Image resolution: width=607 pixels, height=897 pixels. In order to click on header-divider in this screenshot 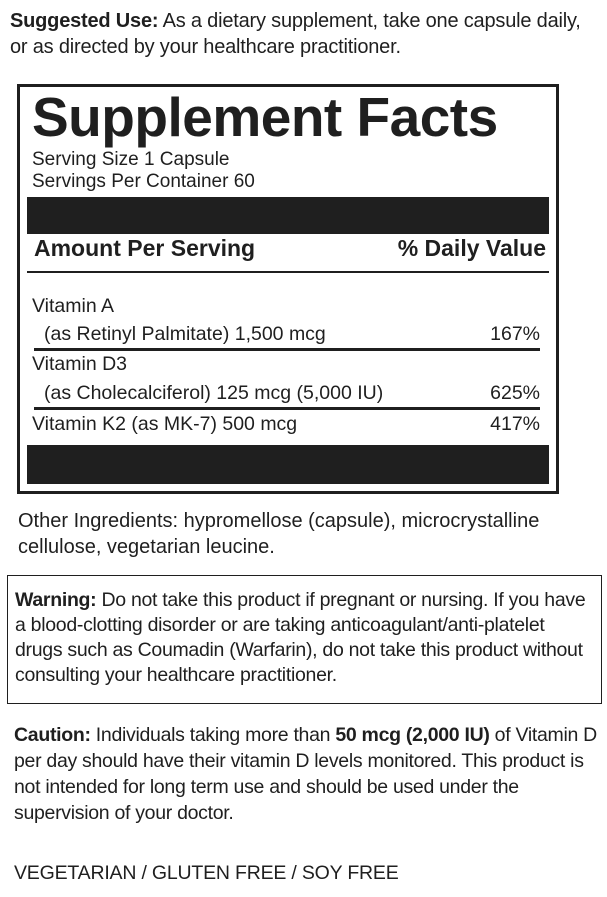, I will do `click(288, 272)`.